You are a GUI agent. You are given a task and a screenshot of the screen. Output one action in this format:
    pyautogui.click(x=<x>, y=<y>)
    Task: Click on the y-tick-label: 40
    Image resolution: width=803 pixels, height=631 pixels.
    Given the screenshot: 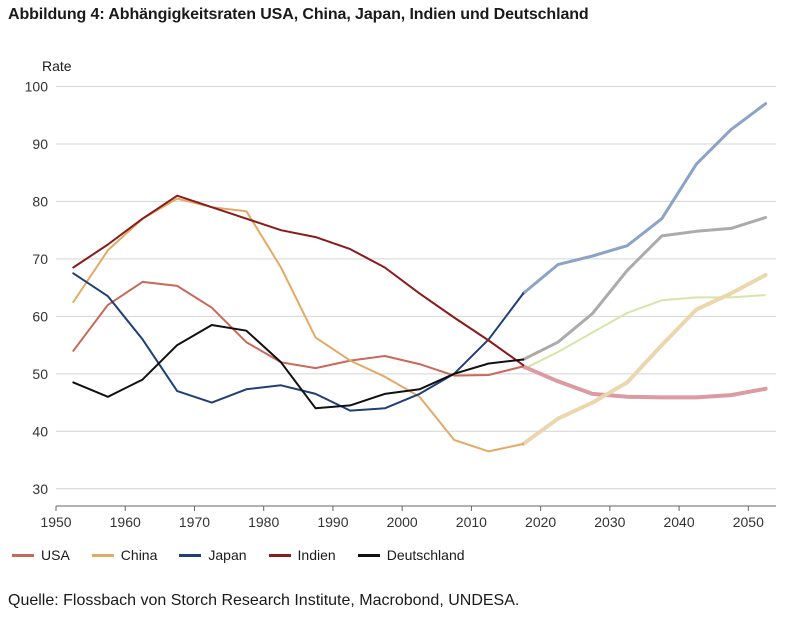 What is the action you would take?
    pyautogui.click(x=40, y=431)
    